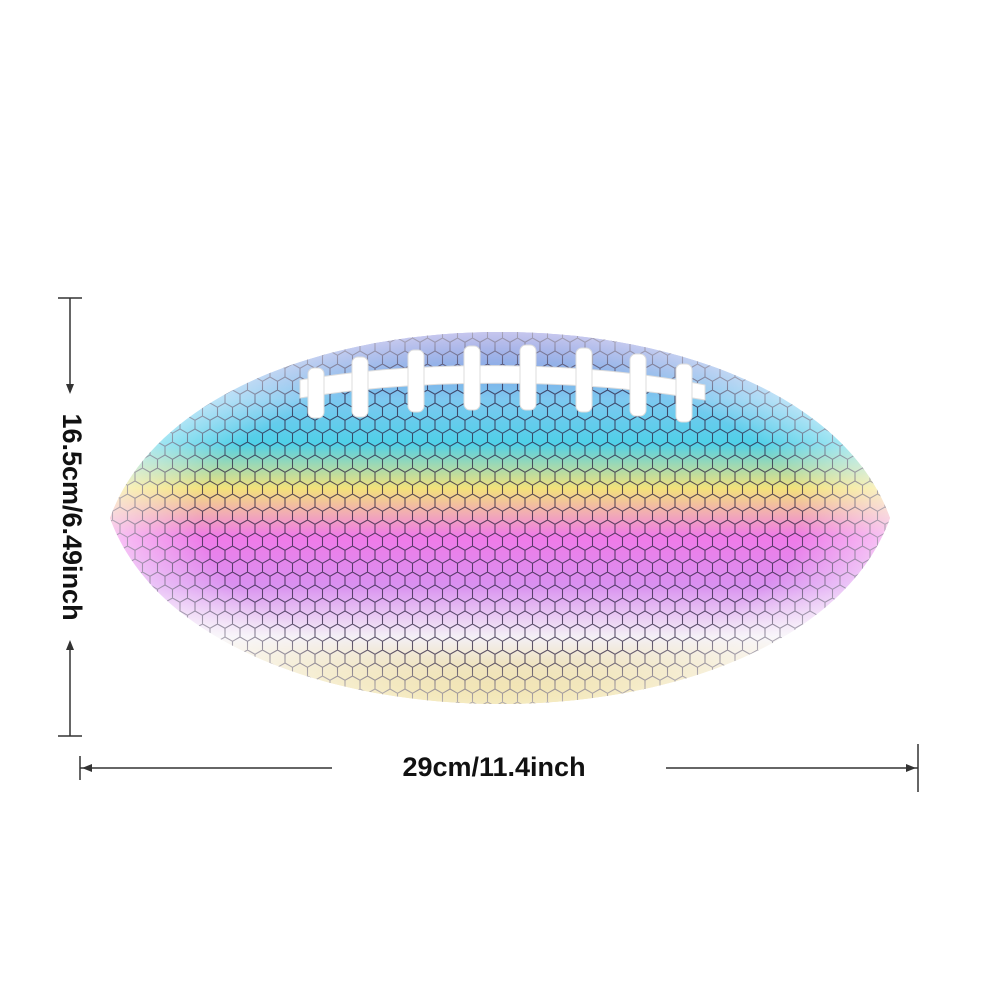 The width and height of the screenshot is (1000, 1000). What do you see at coordinates (502, 383) in the screenshot?
I see `laces` at bounding box center [502, 383].